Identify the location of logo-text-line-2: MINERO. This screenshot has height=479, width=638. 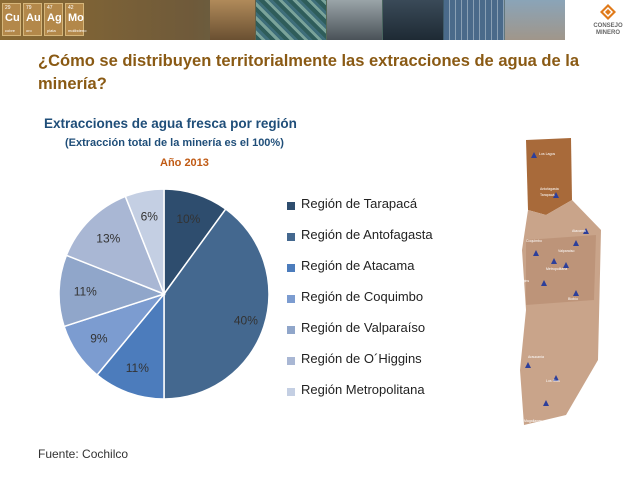
(608, 33).